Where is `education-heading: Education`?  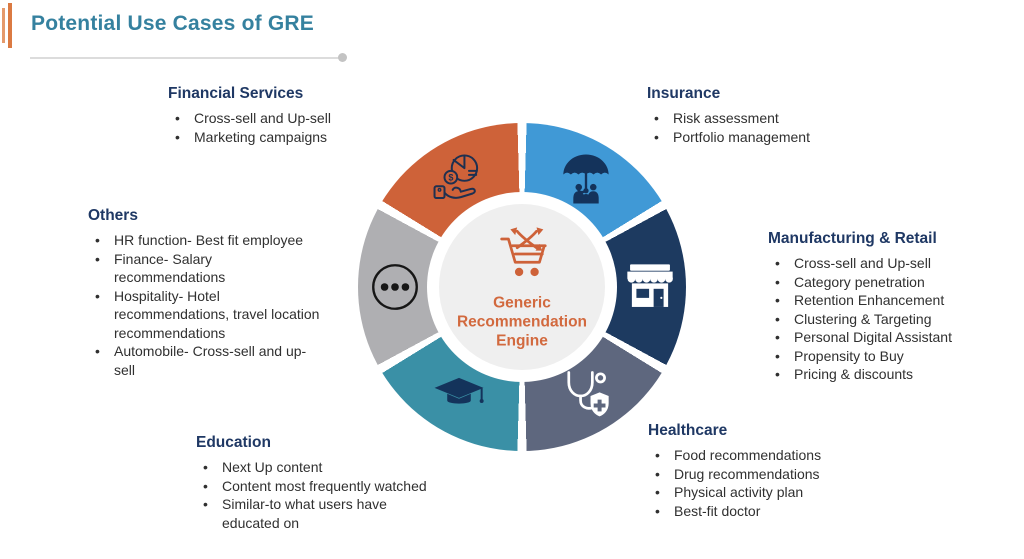 education-heading: Education is located at coordinates (233, 442).